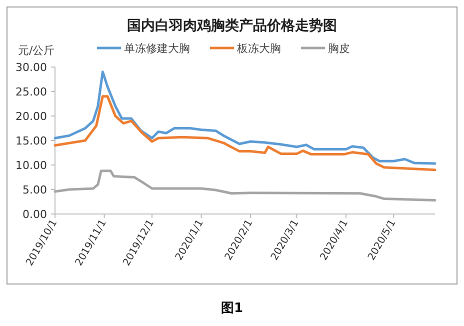 This screenshot has width=464, height=326. I want to click on y-tick-label: 15.00, so click(31, 141).